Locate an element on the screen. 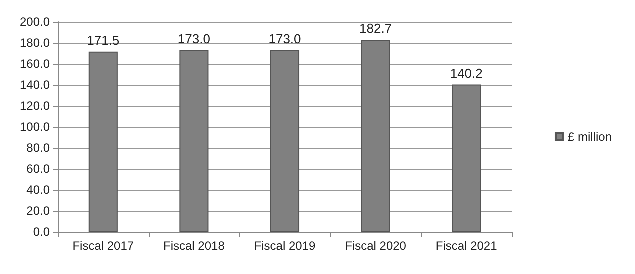 This screenshot has width=635, height=274. y-tick-label: 160.0 is located at coordinates (35, 64).